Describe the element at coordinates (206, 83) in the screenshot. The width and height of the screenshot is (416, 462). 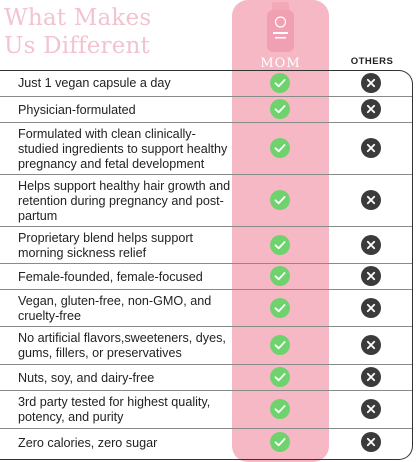
I see `table-row: Just 1 vegan capsule a day` at that location.